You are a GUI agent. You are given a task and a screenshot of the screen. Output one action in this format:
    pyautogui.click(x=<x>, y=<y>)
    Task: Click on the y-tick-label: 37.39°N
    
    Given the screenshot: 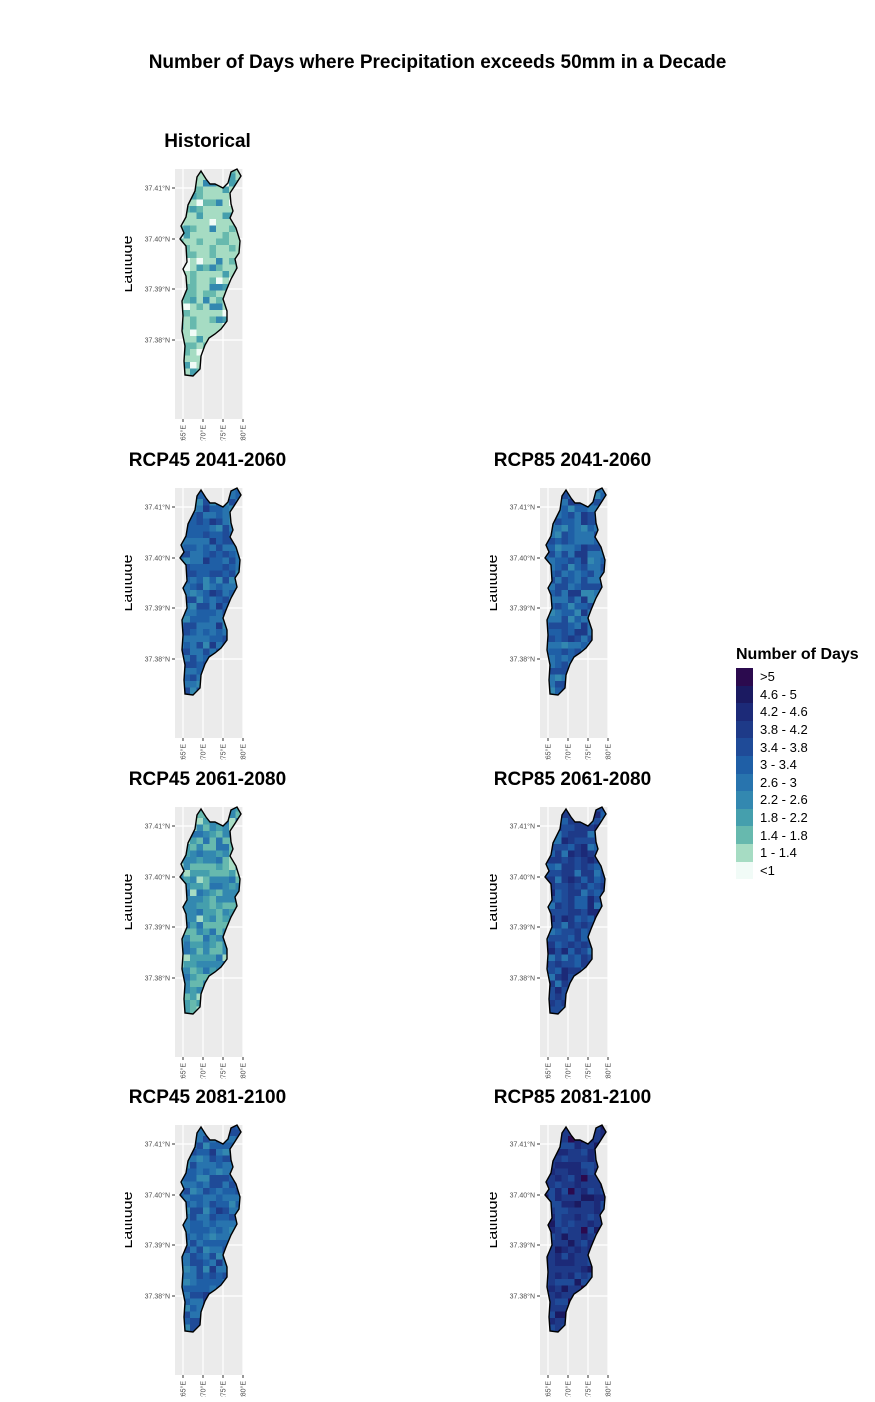 What is the action you would take?
    pyautogui.click(x=522, y=609)
    